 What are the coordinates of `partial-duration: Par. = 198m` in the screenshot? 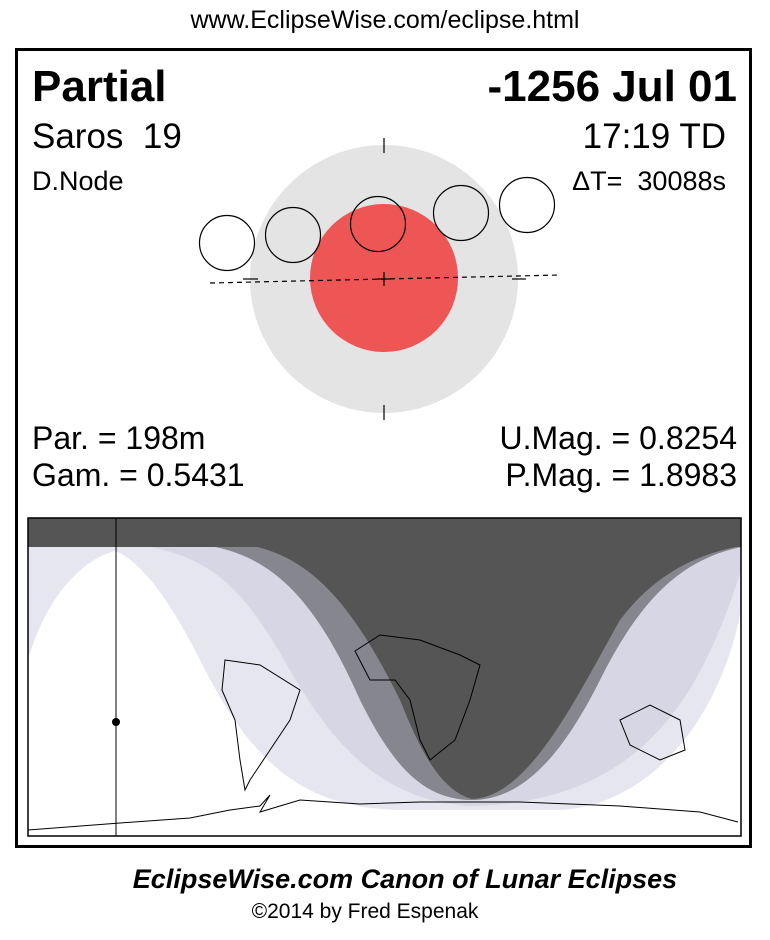 It's located at (119, 438).